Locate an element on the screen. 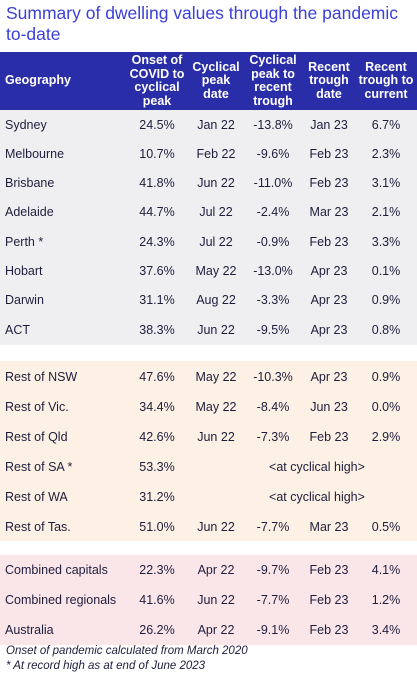 This screenshot has height=676, width=417. cell-onset: 42.6% is located at coordinates (157, 436).